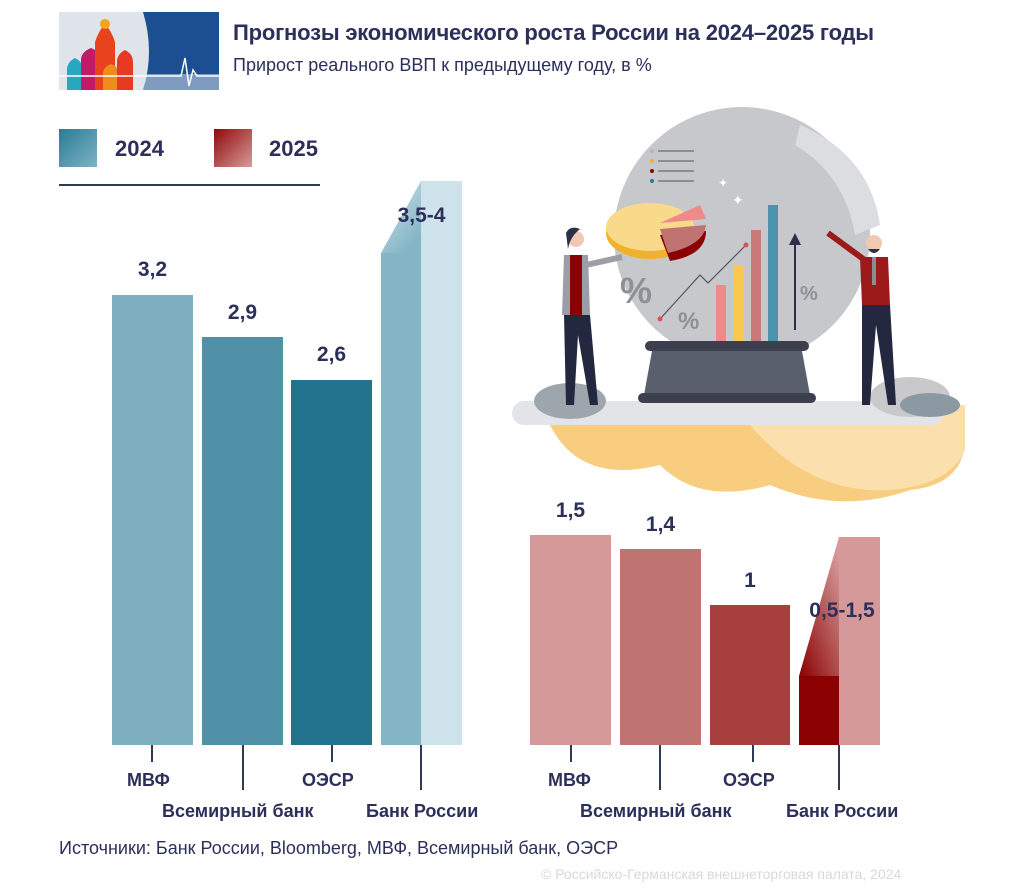 This screenshot has height=893, width=1024. Describe the element at coordinates (570, 640) in the screenshot. I see `bar-2025-imf` at that location.